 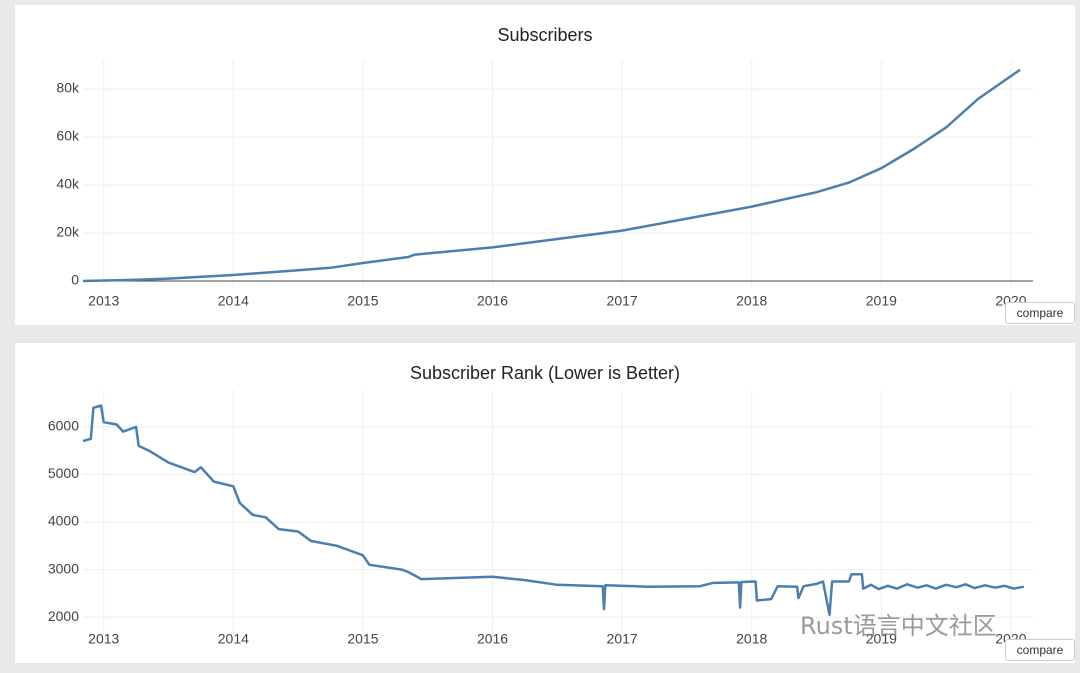 What do you see at coordinates (898, 626) in the screenshot?
I see `watermark: Rust语言中文社区` at bounding box center [898, 626].